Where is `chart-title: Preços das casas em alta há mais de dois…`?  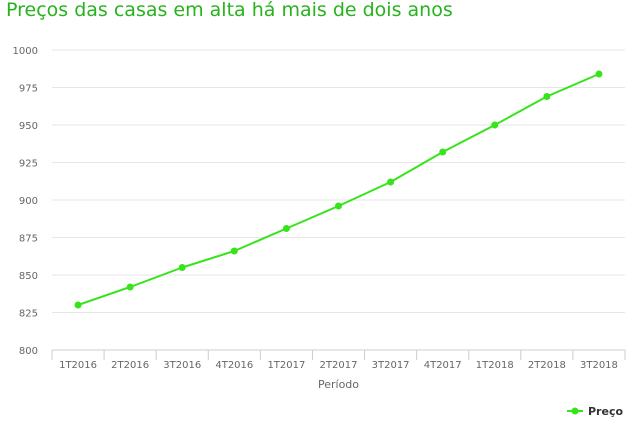 chart-title: Preços das casas em alta há mais de dois… is located at coordinates (229, 10).